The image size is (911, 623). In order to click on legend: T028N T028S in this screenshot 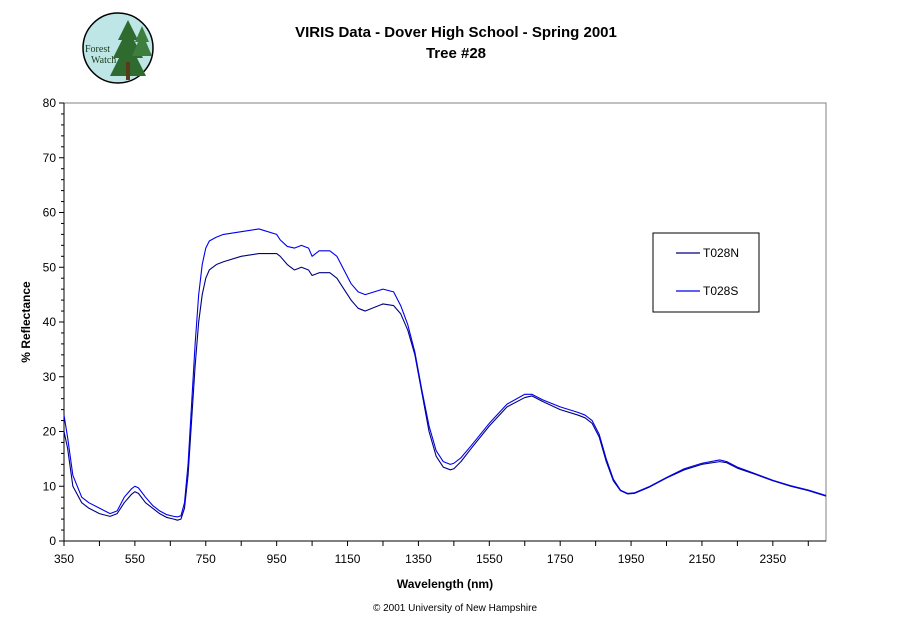, I will do `click(706, 272)`.